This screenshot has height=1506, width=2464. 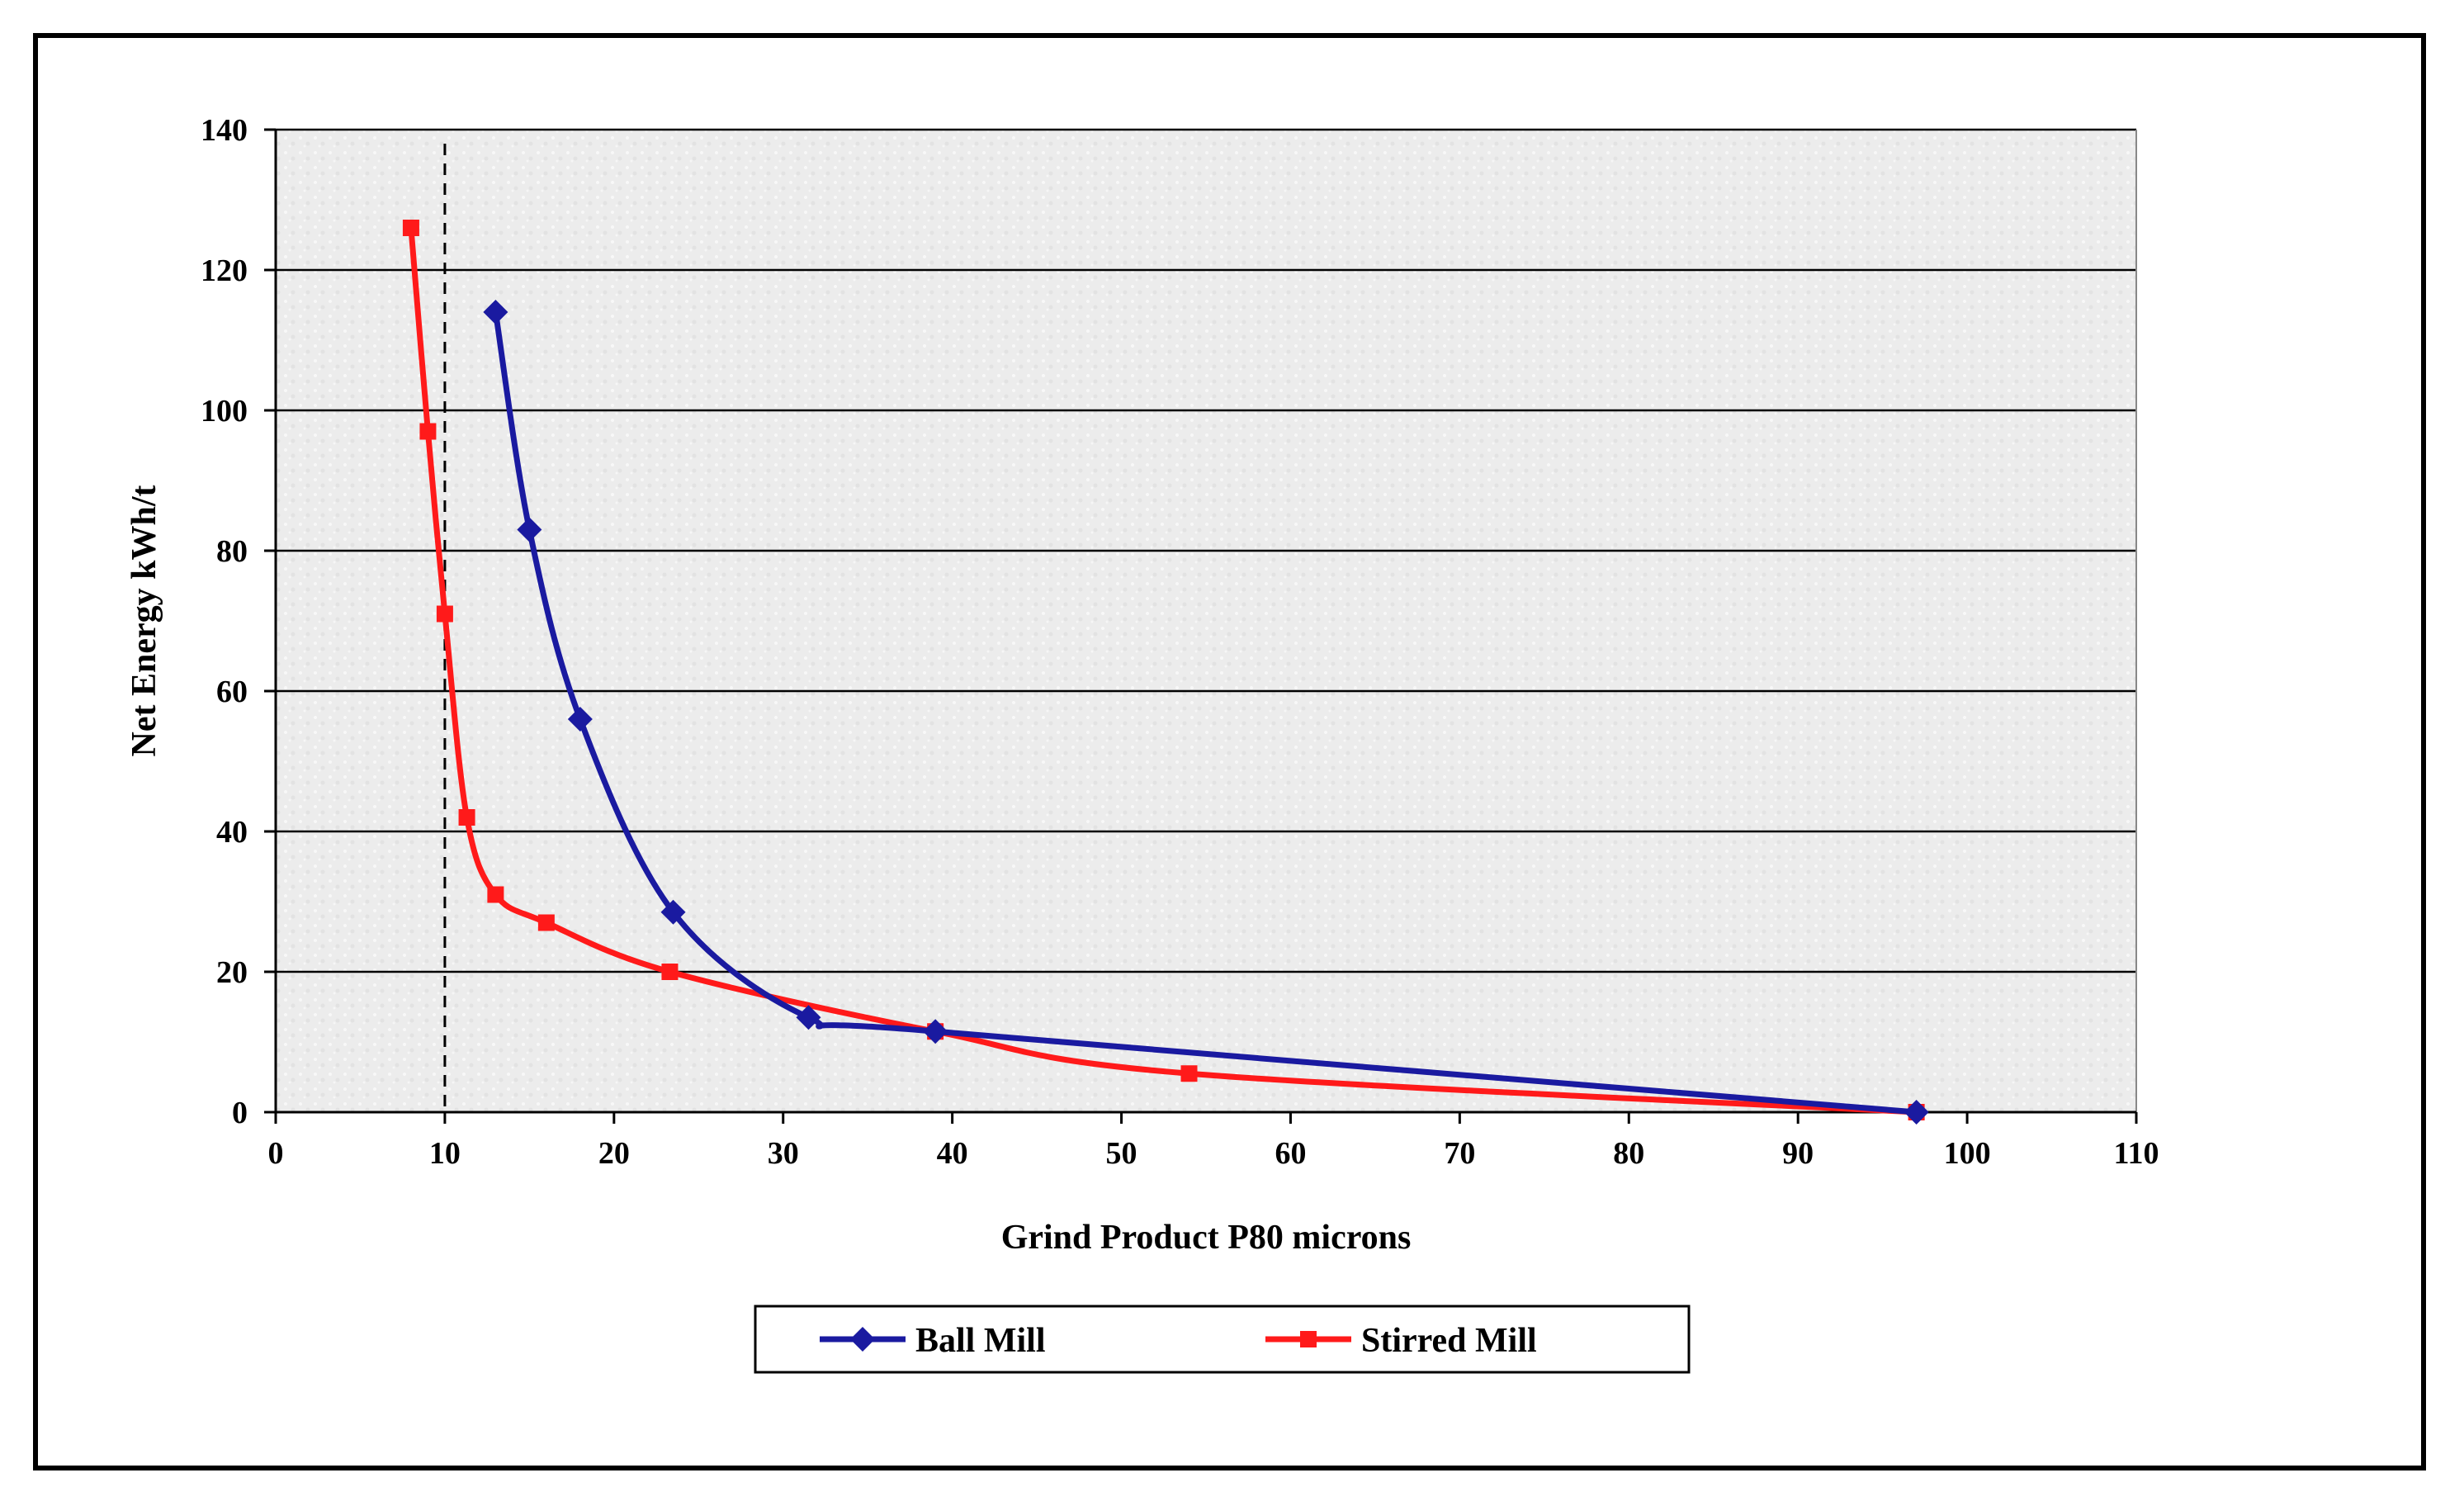 I want to click on y-tick-label-0: 0, so click(x=240, y=1113).